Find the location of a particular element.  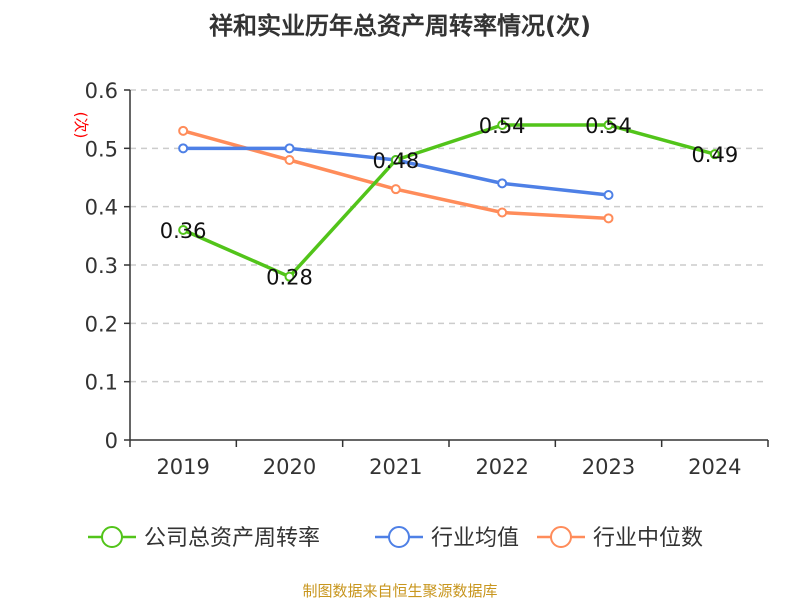

legend-label: 行业均值 is located at coordinates (475, 538).